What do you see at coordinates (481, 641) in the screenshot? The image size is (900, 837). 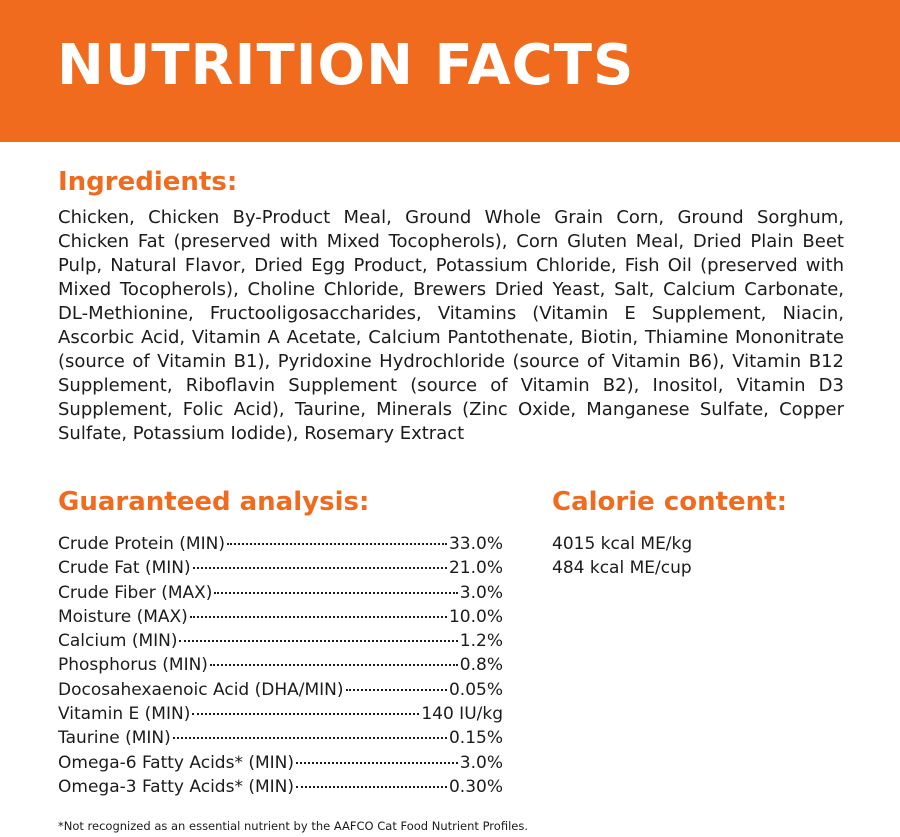 I see `analysis-value: 1.2%` at bounding box center [481, 641].